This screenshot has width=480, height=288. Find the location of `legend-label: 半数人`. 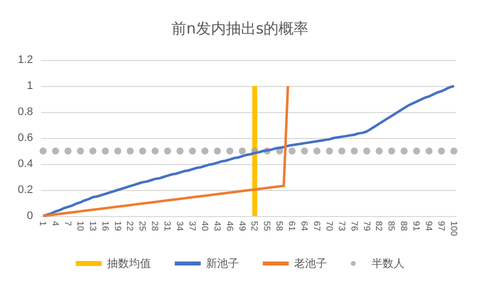

legend-label: 半数人 is located at coordinates (387, 263).